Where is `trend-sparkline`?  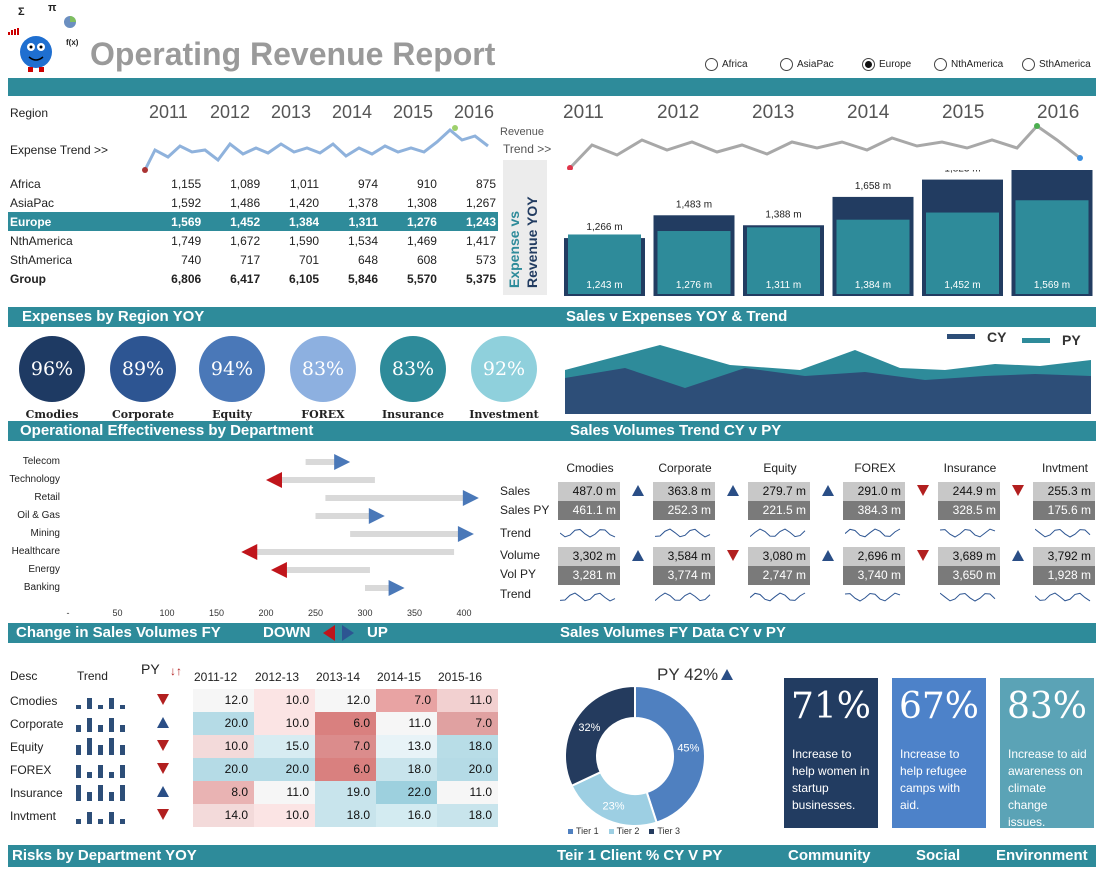 trend-sparkline is located at coordinates (588, 533).